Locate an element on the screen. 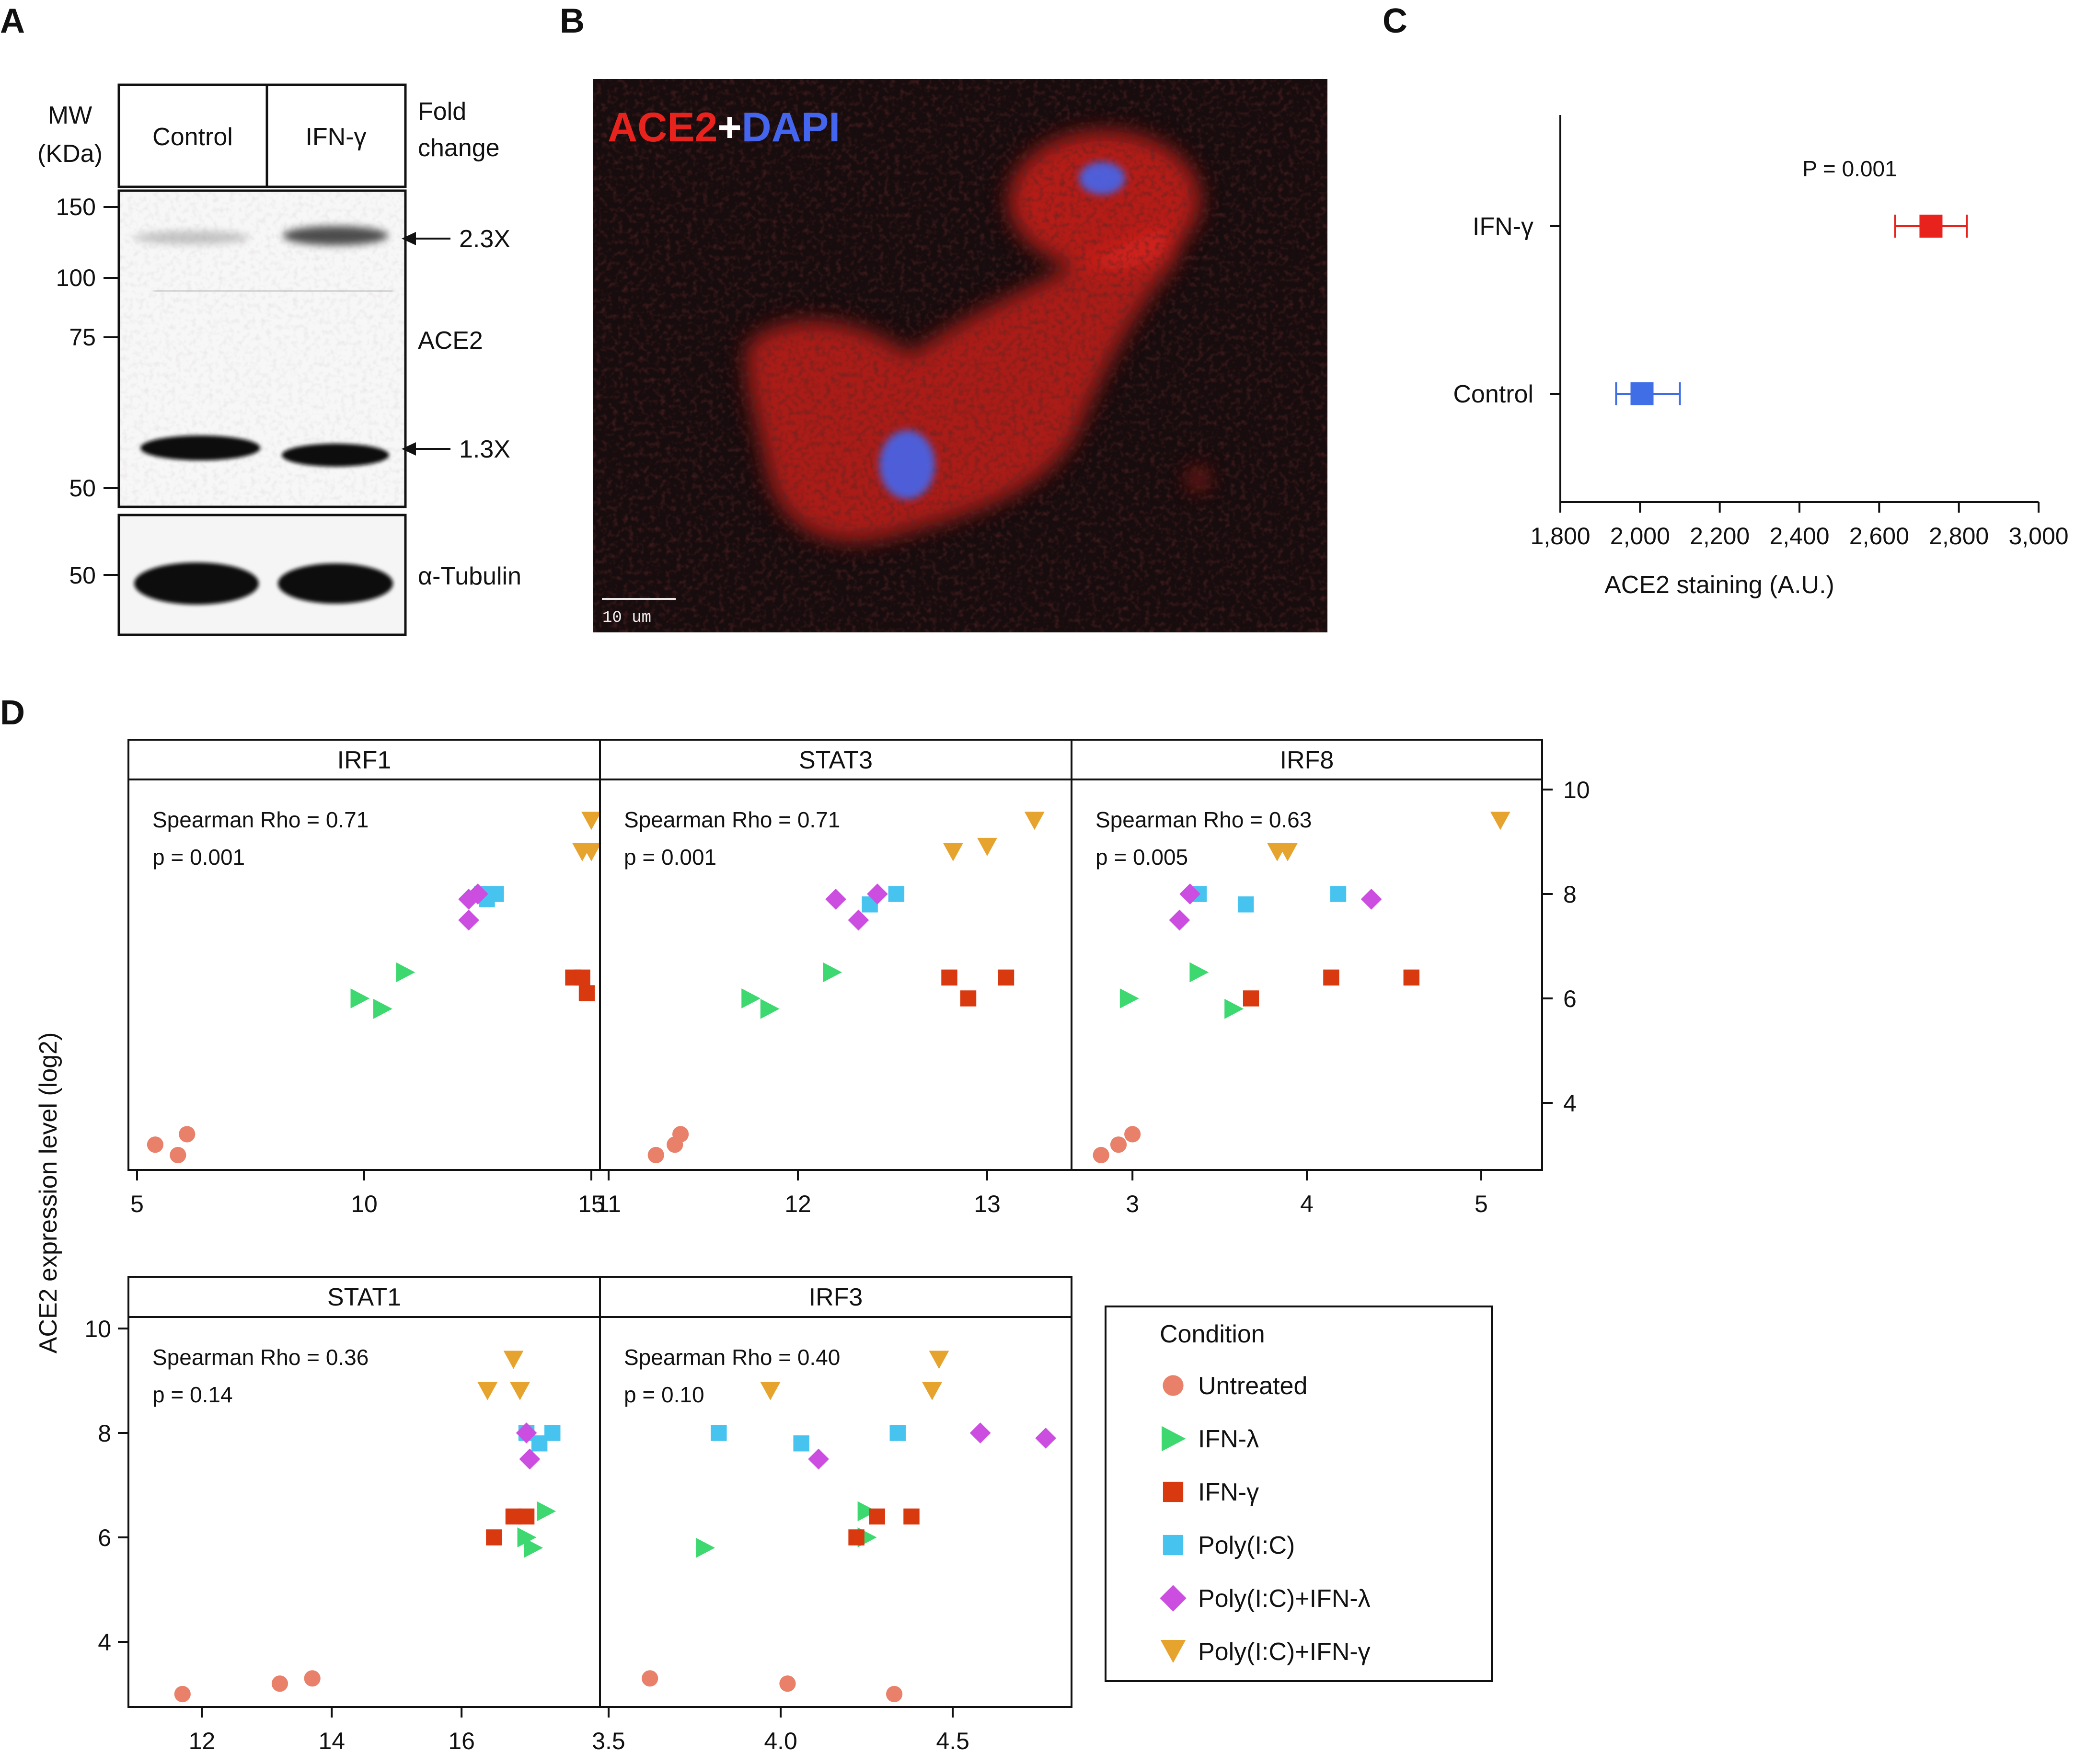  lower-band-control is located at coordinates (200, 447).